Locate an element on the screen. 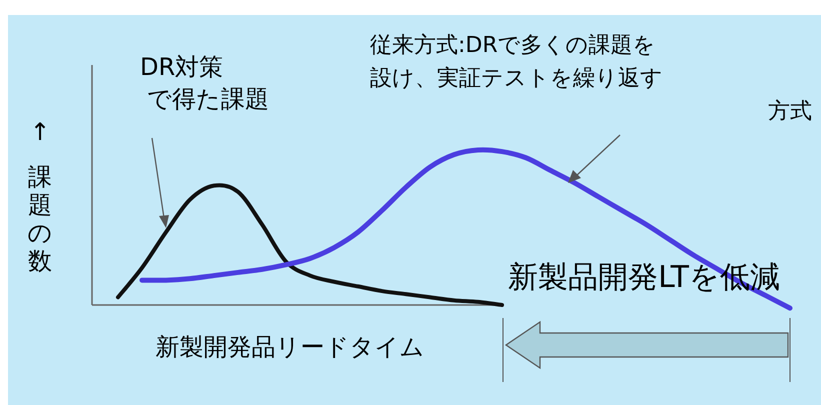  text: 方式 is located at coordinates (790, 111).